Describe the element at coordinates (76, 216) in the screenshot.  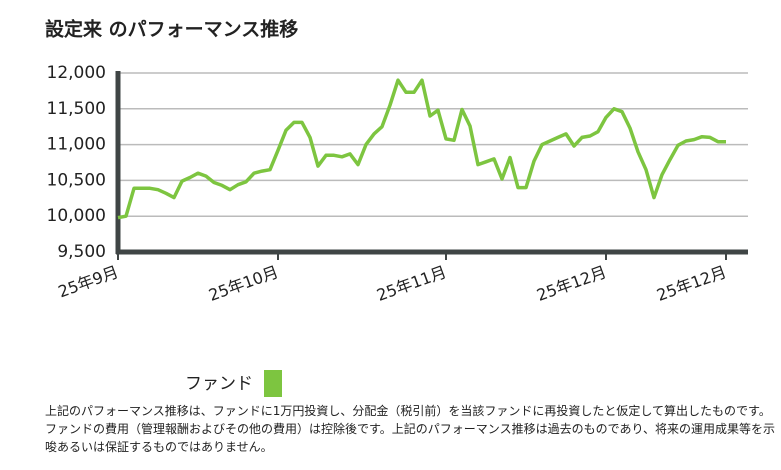
I see `y-tick-label: 10,000` at that location.